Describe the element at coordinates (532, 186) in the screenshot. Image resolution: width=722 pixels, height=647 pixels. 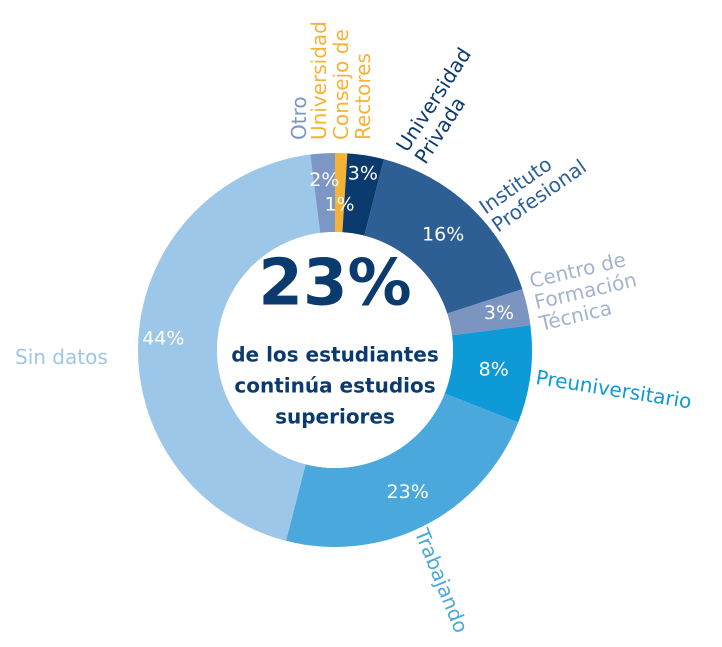
I see `category-label: Instituto Profesional` at that location.